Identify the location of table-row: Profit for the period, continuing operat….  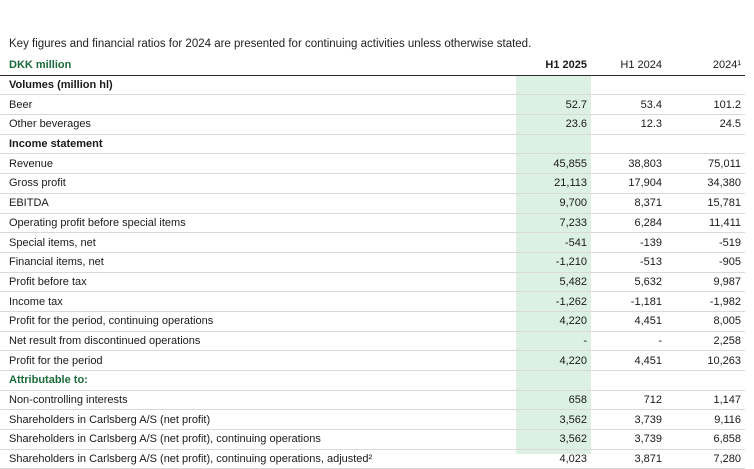
(372, 321).